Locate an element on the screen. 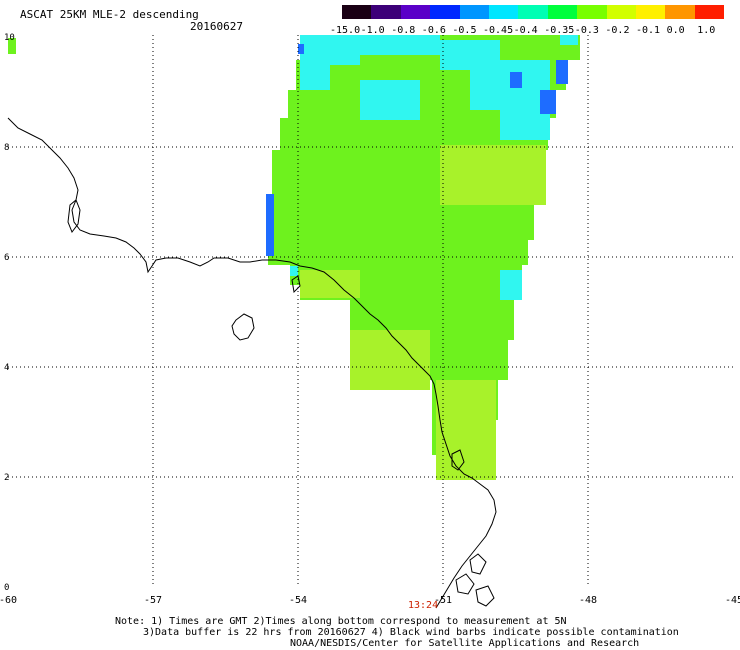 The image size is (740, 650). time-label: 13:24 is located at coordinates (423, 605).